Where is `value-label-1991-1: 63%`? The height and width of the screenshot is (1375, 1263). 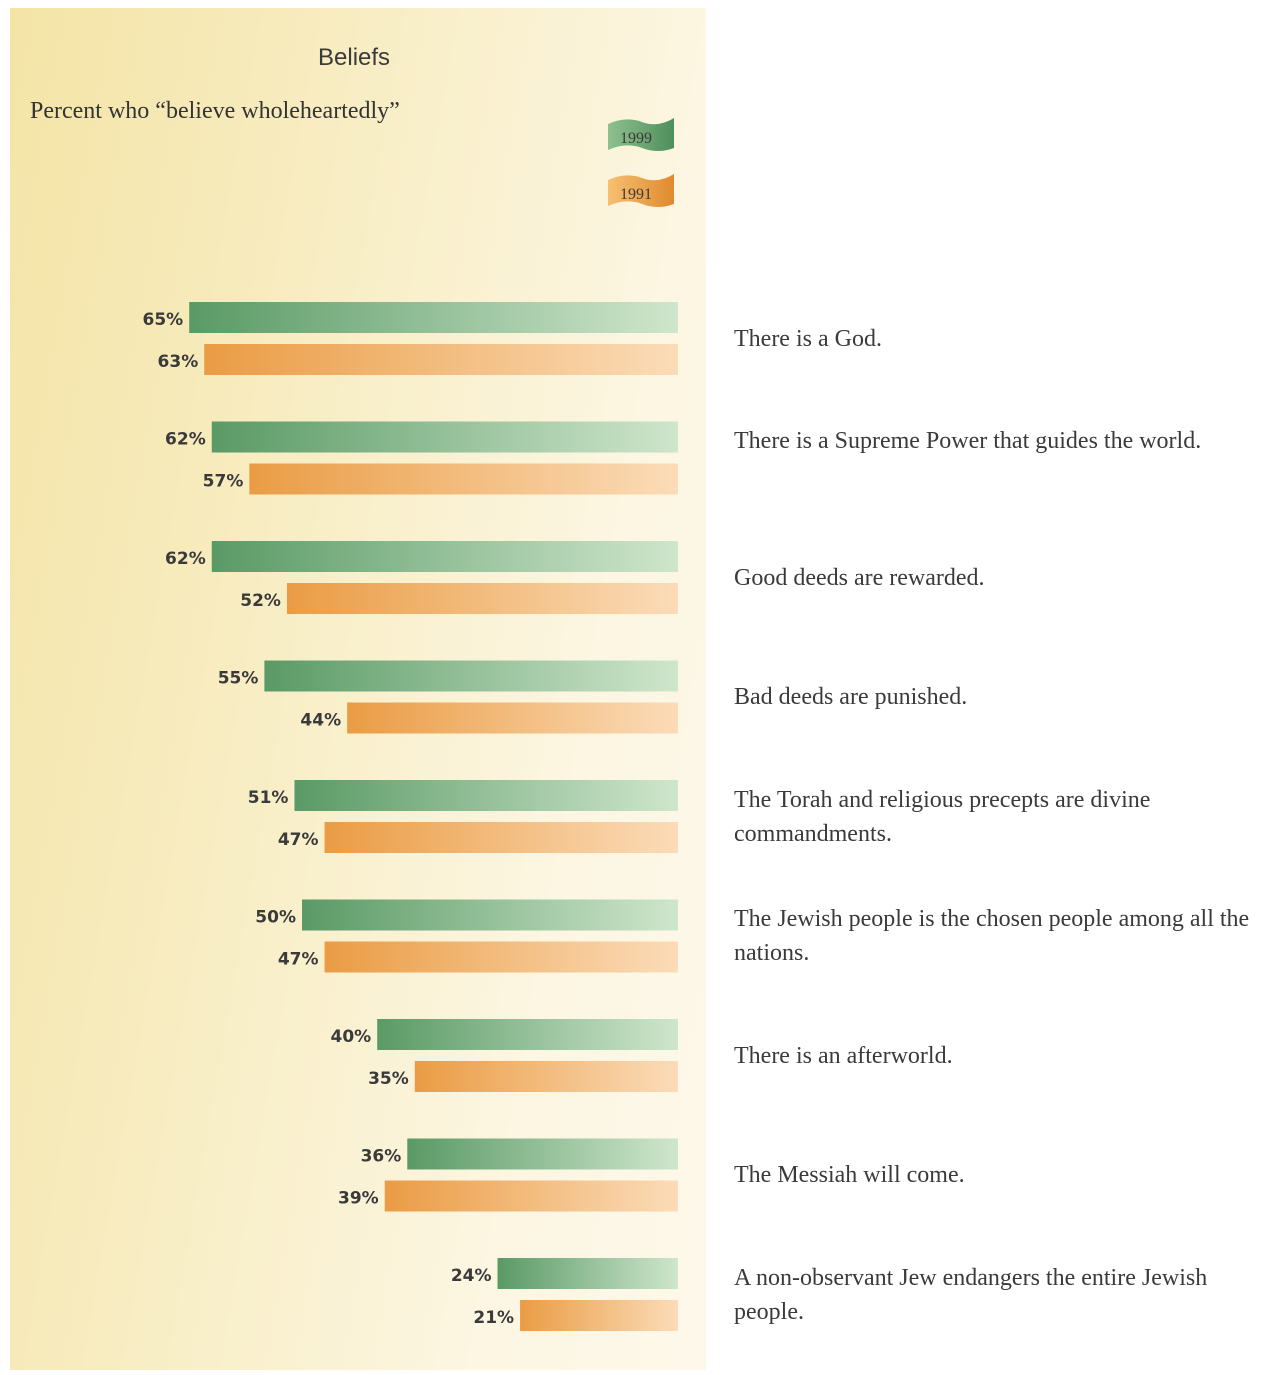
value-label-1991-1: 63% is located at coordinates (178, 362).